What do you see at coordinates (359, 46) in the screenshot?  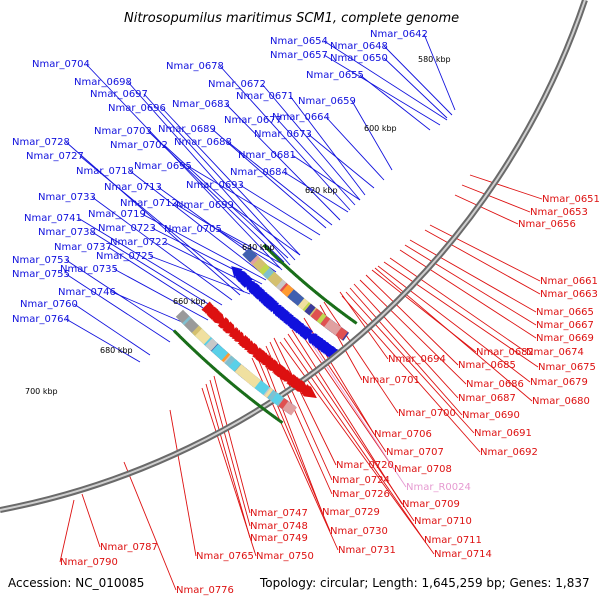 I see `forward-gene-label: Nmar_0648` at bounding box center [359, 46].